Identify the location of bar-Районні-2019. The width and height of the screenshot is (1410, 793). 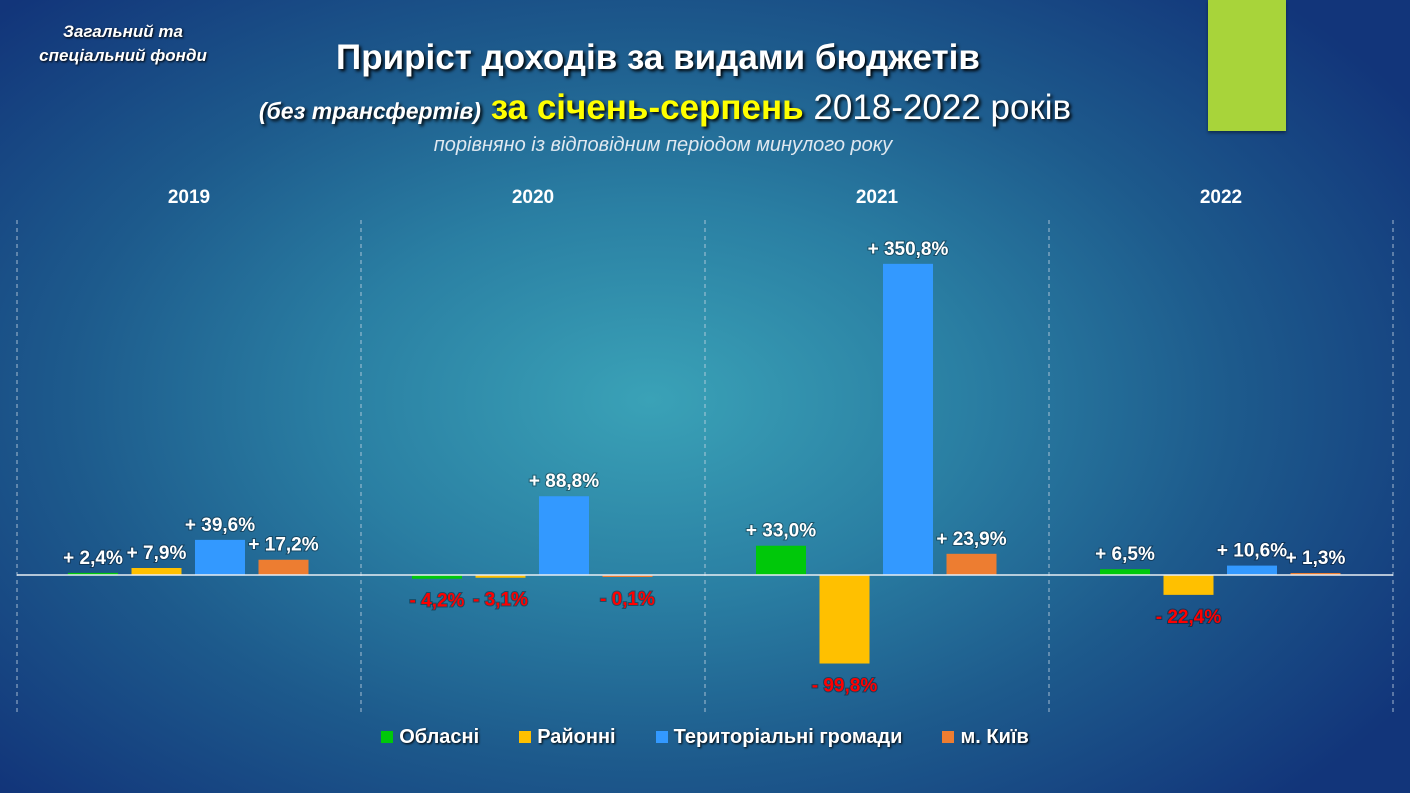
(156, 571).